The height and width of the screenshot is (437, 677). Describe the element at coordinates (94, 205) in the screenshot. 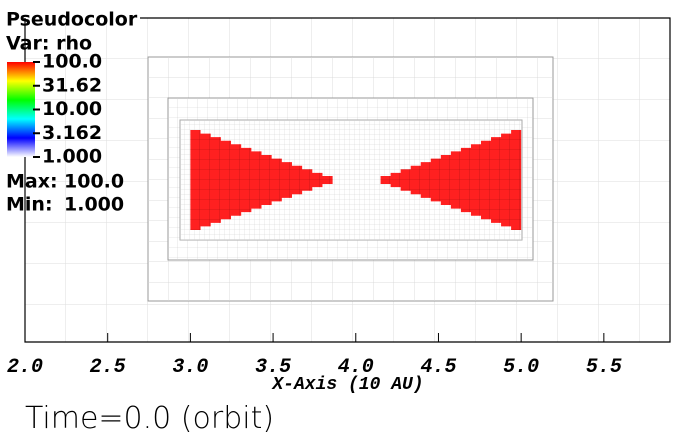

I see `min-value: 1.000` at that location.